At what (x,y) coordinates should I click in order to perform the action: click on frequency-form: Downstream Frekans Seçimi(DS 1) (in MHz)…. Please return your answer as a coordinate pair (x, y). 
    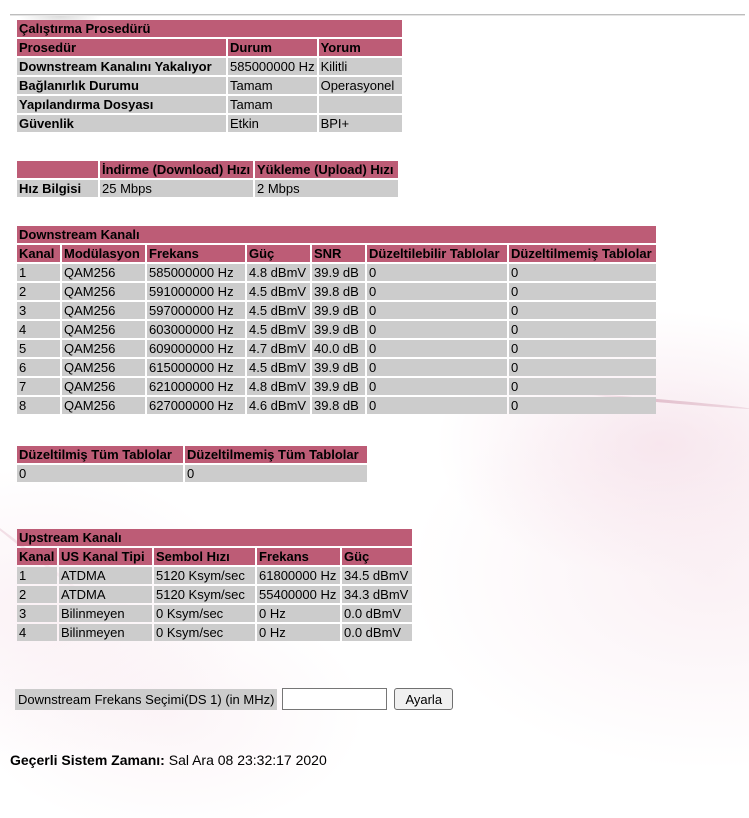
    Looking at the image, I should click on (382, 699).